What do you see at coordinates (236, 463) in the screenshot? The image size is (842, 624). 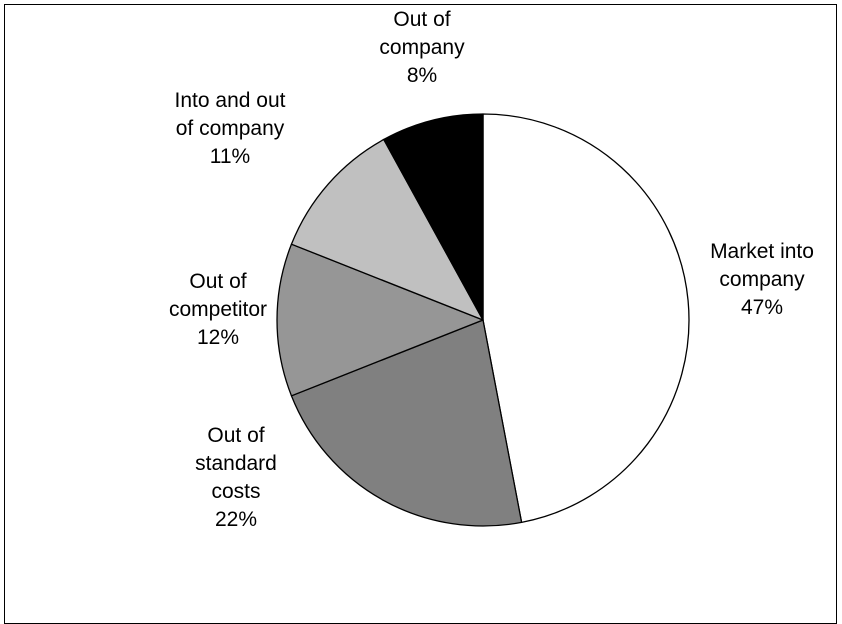 I see `slice-label-line: standard` at bounding box center [236, 463].